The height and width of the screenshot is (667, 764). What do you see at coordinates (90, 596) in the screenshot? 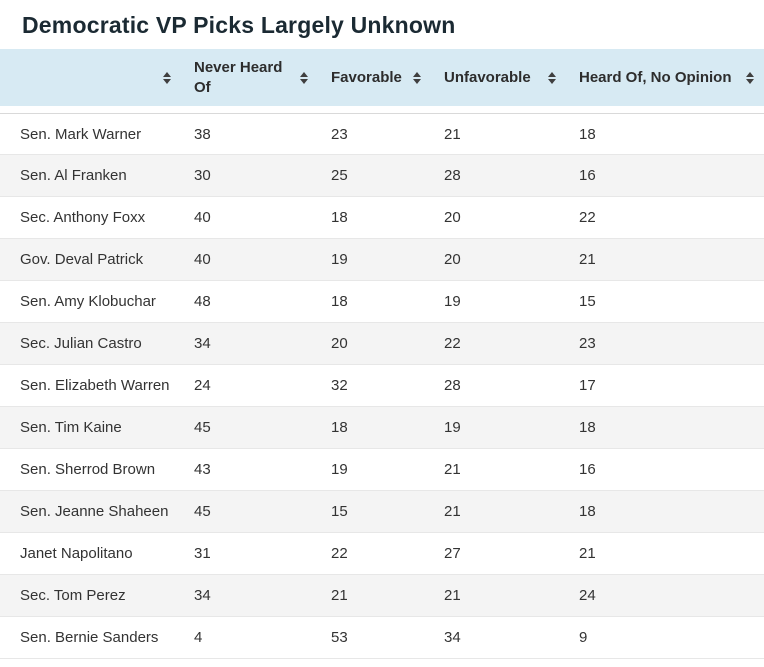
I see `candidate-name-cell: Sec. Tom Perez` at bounding box center [90, 596].